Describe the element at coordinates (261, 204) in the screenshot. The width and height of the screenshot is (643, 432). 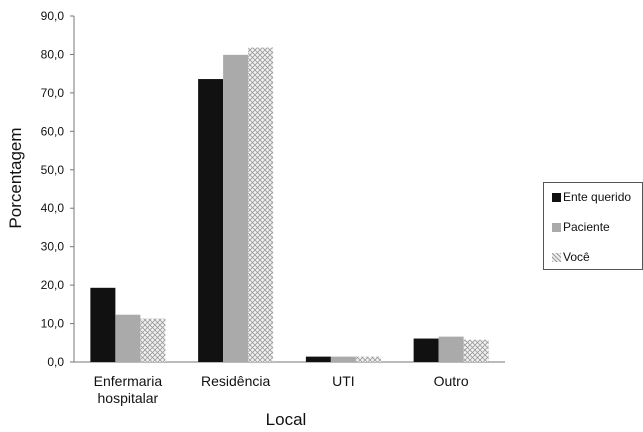
I see `bar-você-1` at that location.